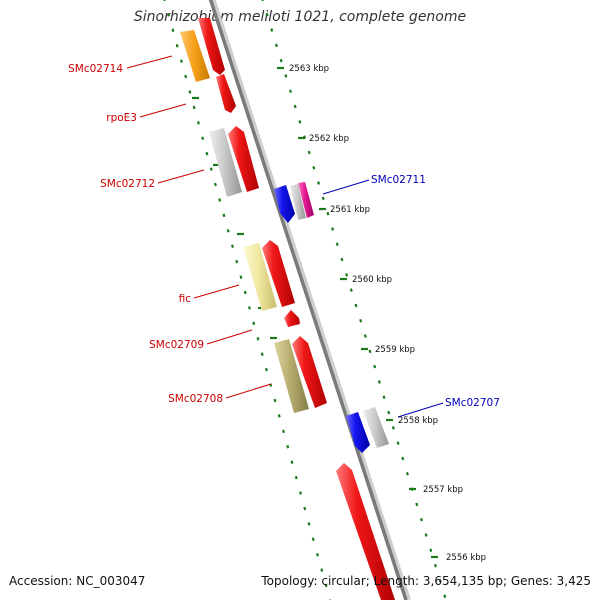 This screenshot has height=600, width=600. What do you see at coordinates (95, 69) in the screenshot?
I see `gene-label-smc02714: SMc02714` at bounding box center [95, 69].